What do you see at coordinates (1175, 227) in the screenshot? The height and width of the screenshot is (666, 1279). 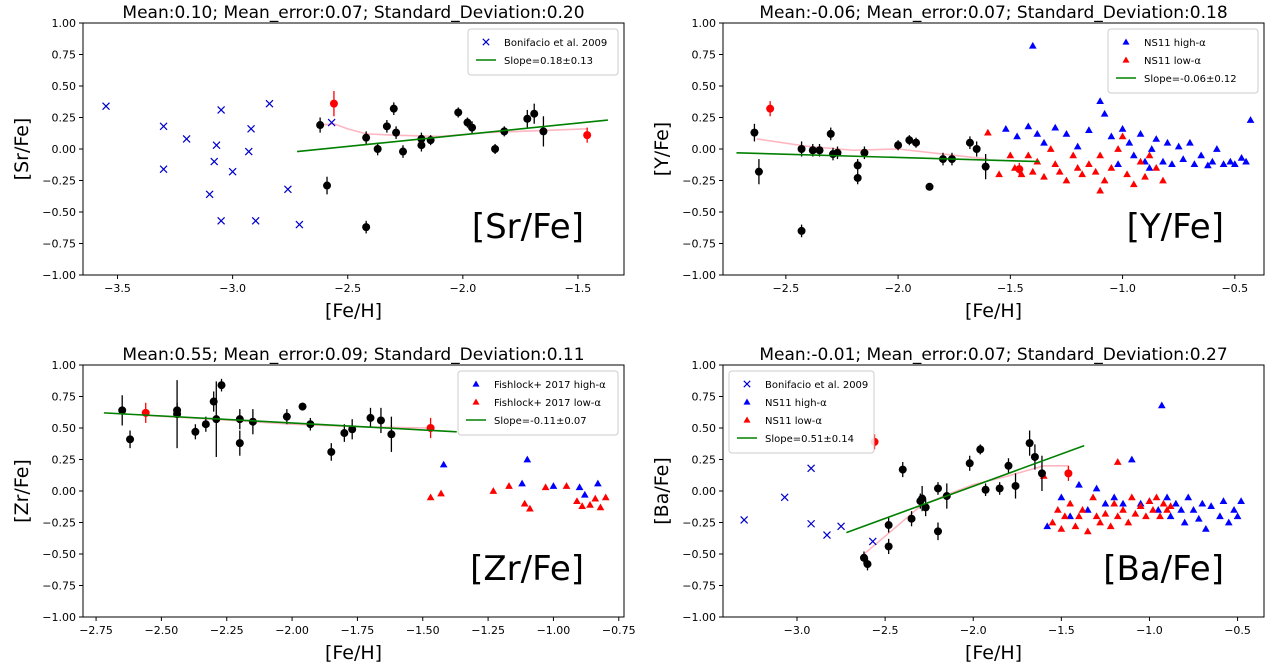 I see `panel-element-label: [Y/Fe]` at bounding box center [1175, 227].